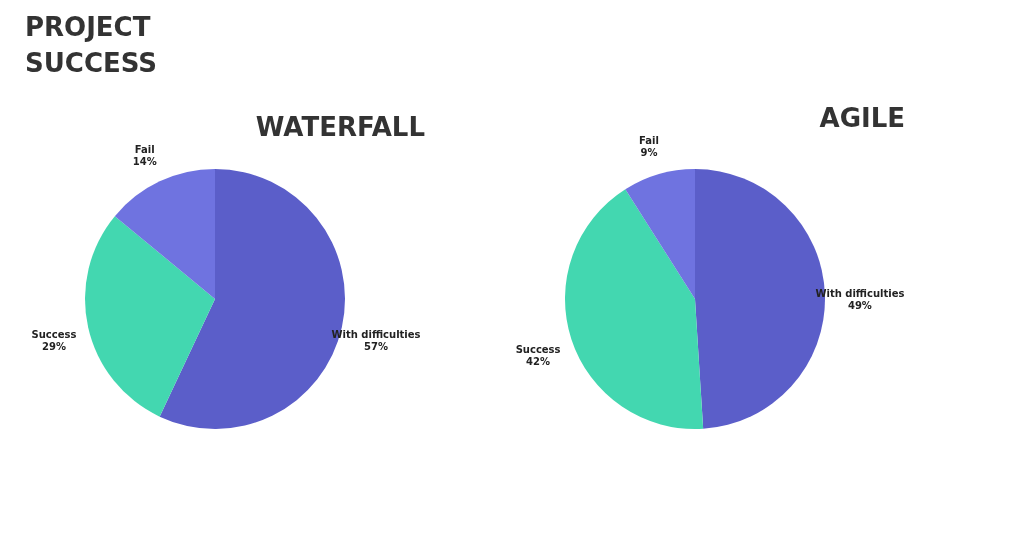  I want to click on chart-title: AGILE, so click(862, 117).